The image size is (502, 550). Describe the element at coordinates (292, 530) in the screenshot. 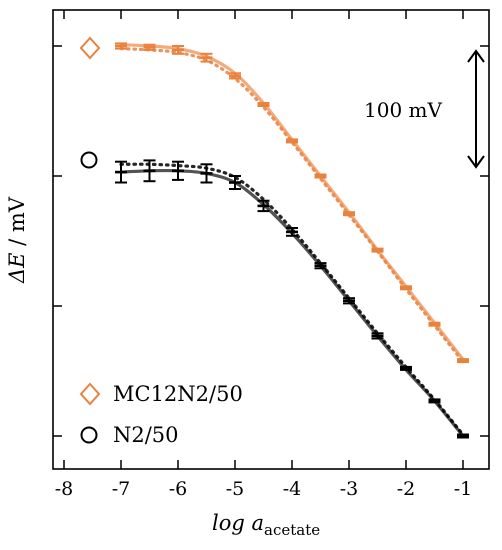

I see `x-axis-label-subscript: acetate` at that location.